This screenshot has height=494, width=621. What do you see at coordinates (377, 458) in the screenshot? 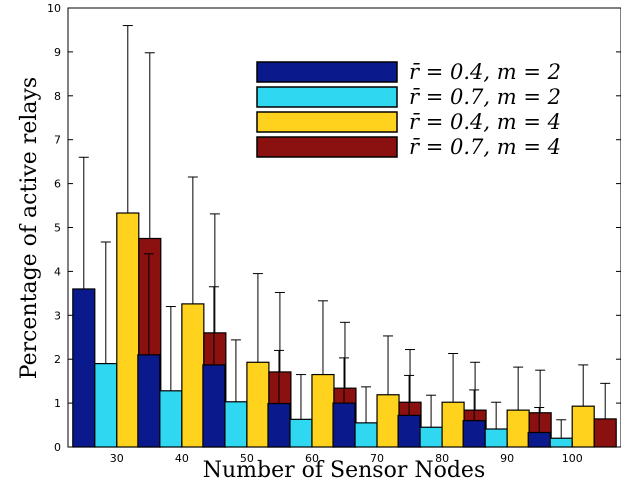
I see `x-tick-label: 70` at bounding box center [377, 458].